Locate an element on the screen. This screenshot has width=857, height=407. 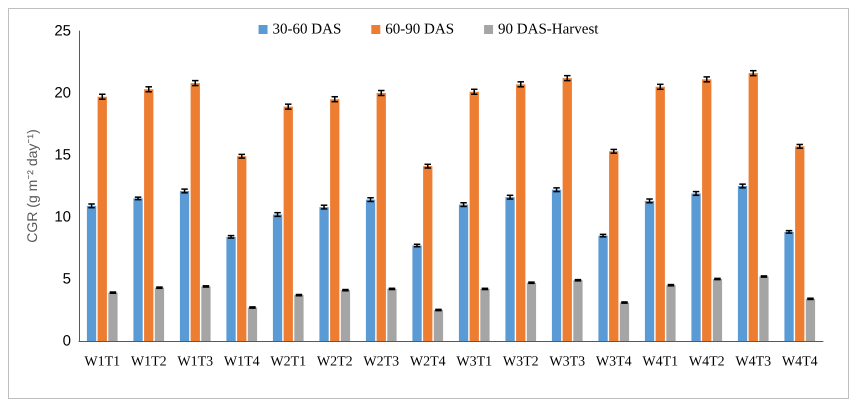
x-tick-label: W4T4 is located at coordinates (800, 362).